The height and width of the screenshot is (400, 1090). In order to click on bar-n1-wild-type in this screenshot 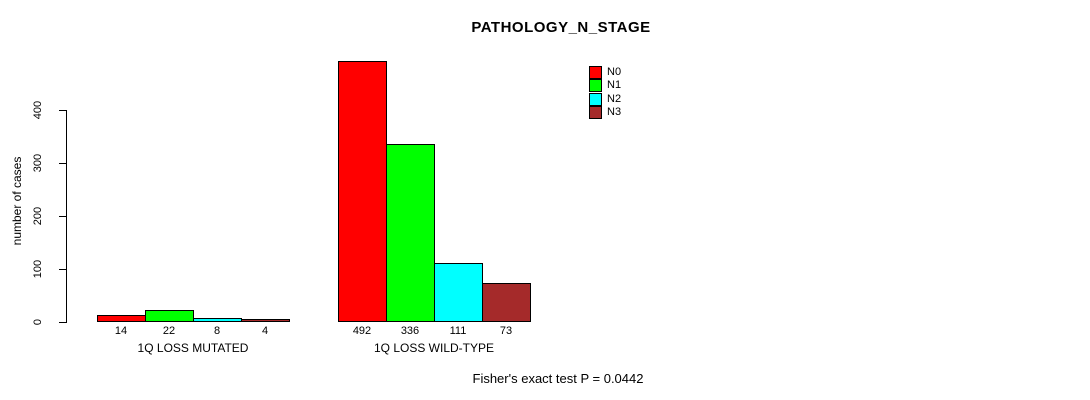, I will do `click(410, 233)`.